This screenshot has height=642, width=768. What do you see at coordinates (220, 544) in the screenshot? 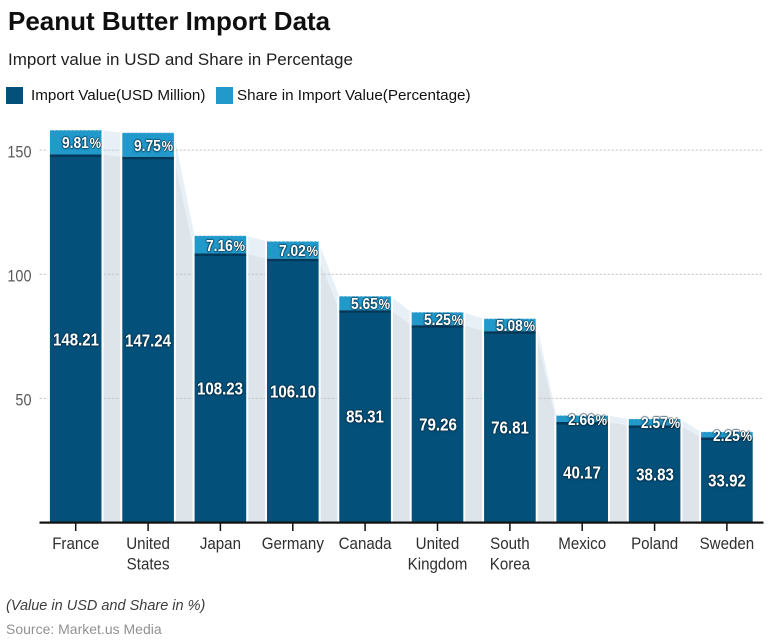
I see `svg-text: Japan` at bounding box center [220, 544].